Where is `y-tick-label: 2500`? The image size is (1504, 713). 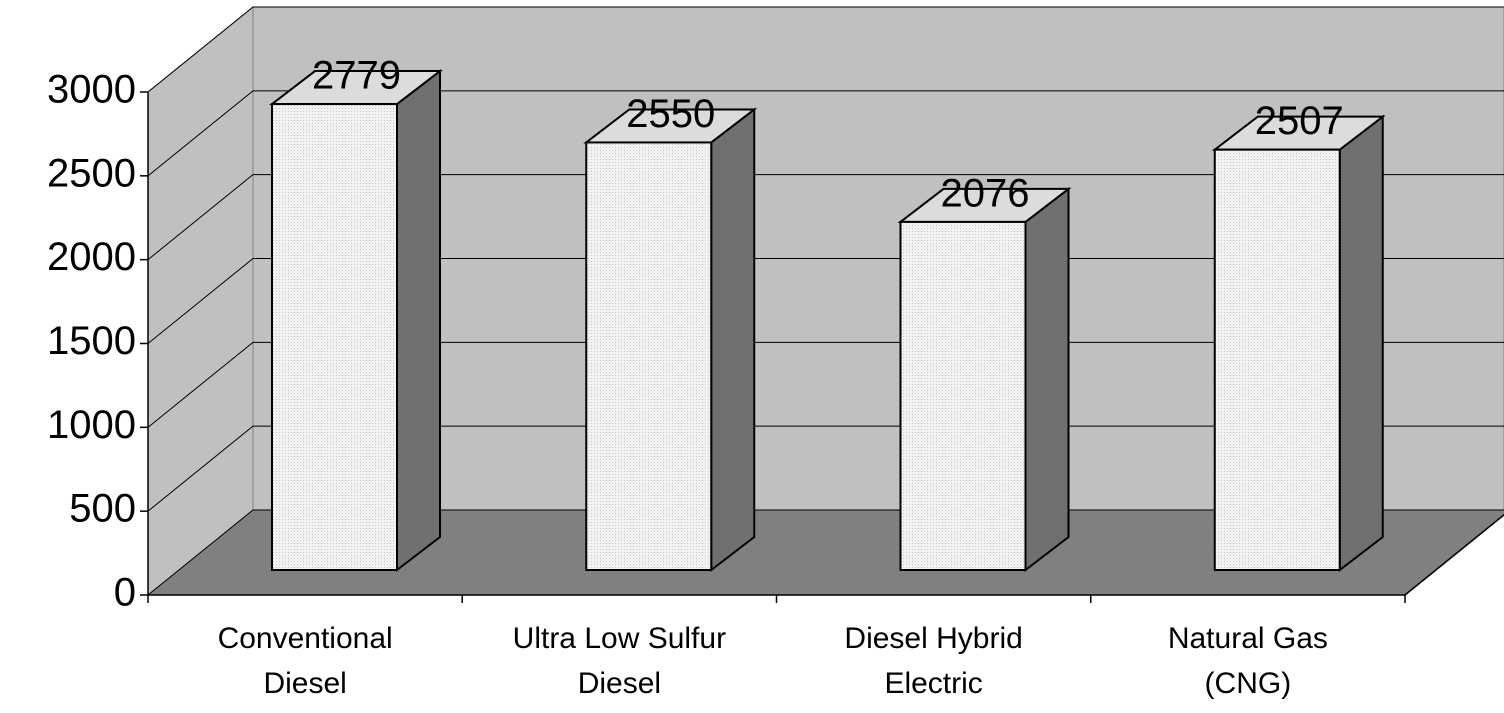
y-tick-label: 2500 is located at coordinates (91, 173).